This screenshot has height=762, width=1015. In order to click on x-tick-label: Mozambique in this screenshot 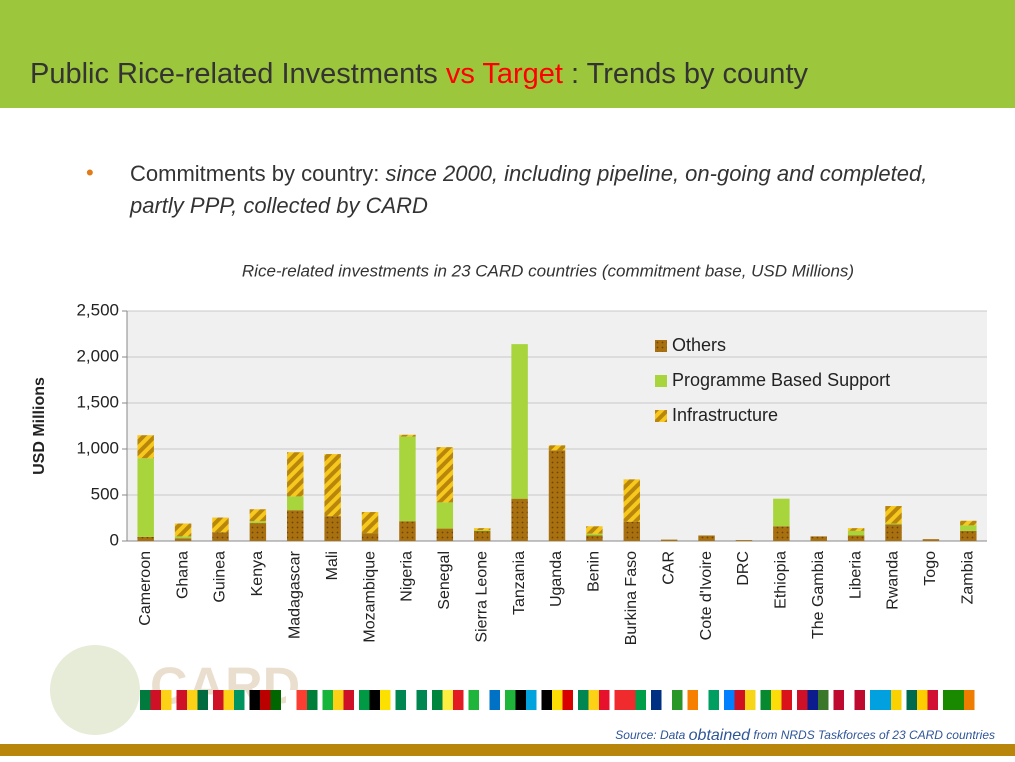, I will do `click(369, 597)`.